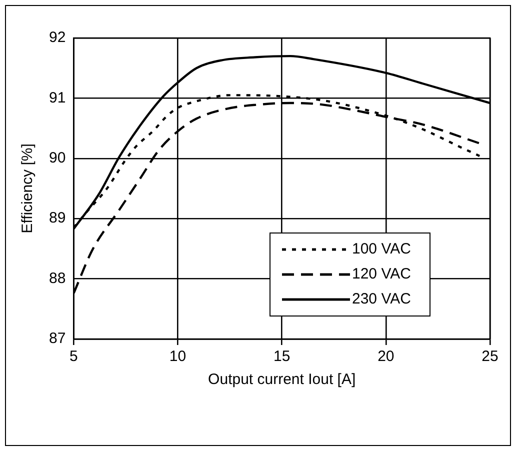  I want to click on x-tick-label: 5, so click(74, 357).